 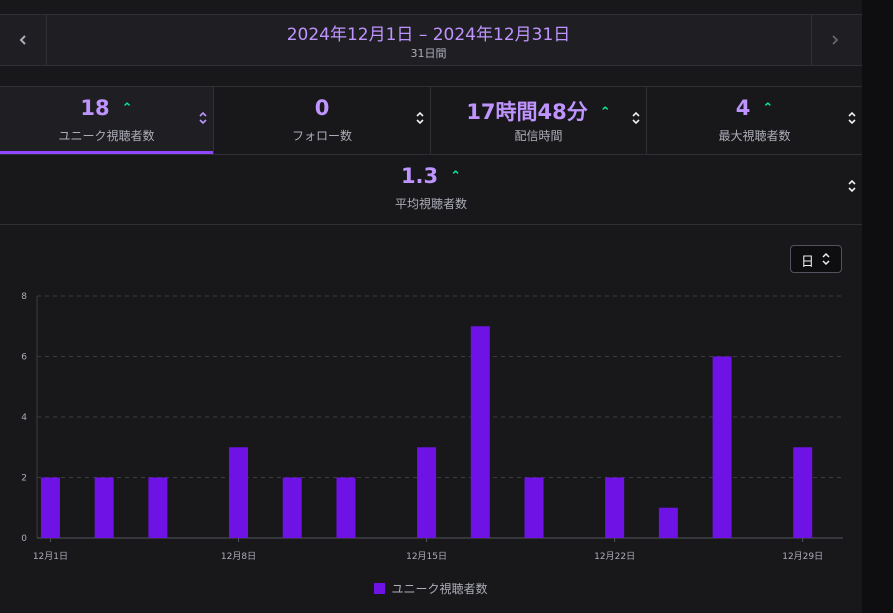 What do you see at coordinates (816, 259) in the screenshot?
I see `granularity-select: 日` at bounding box center [816, 259].